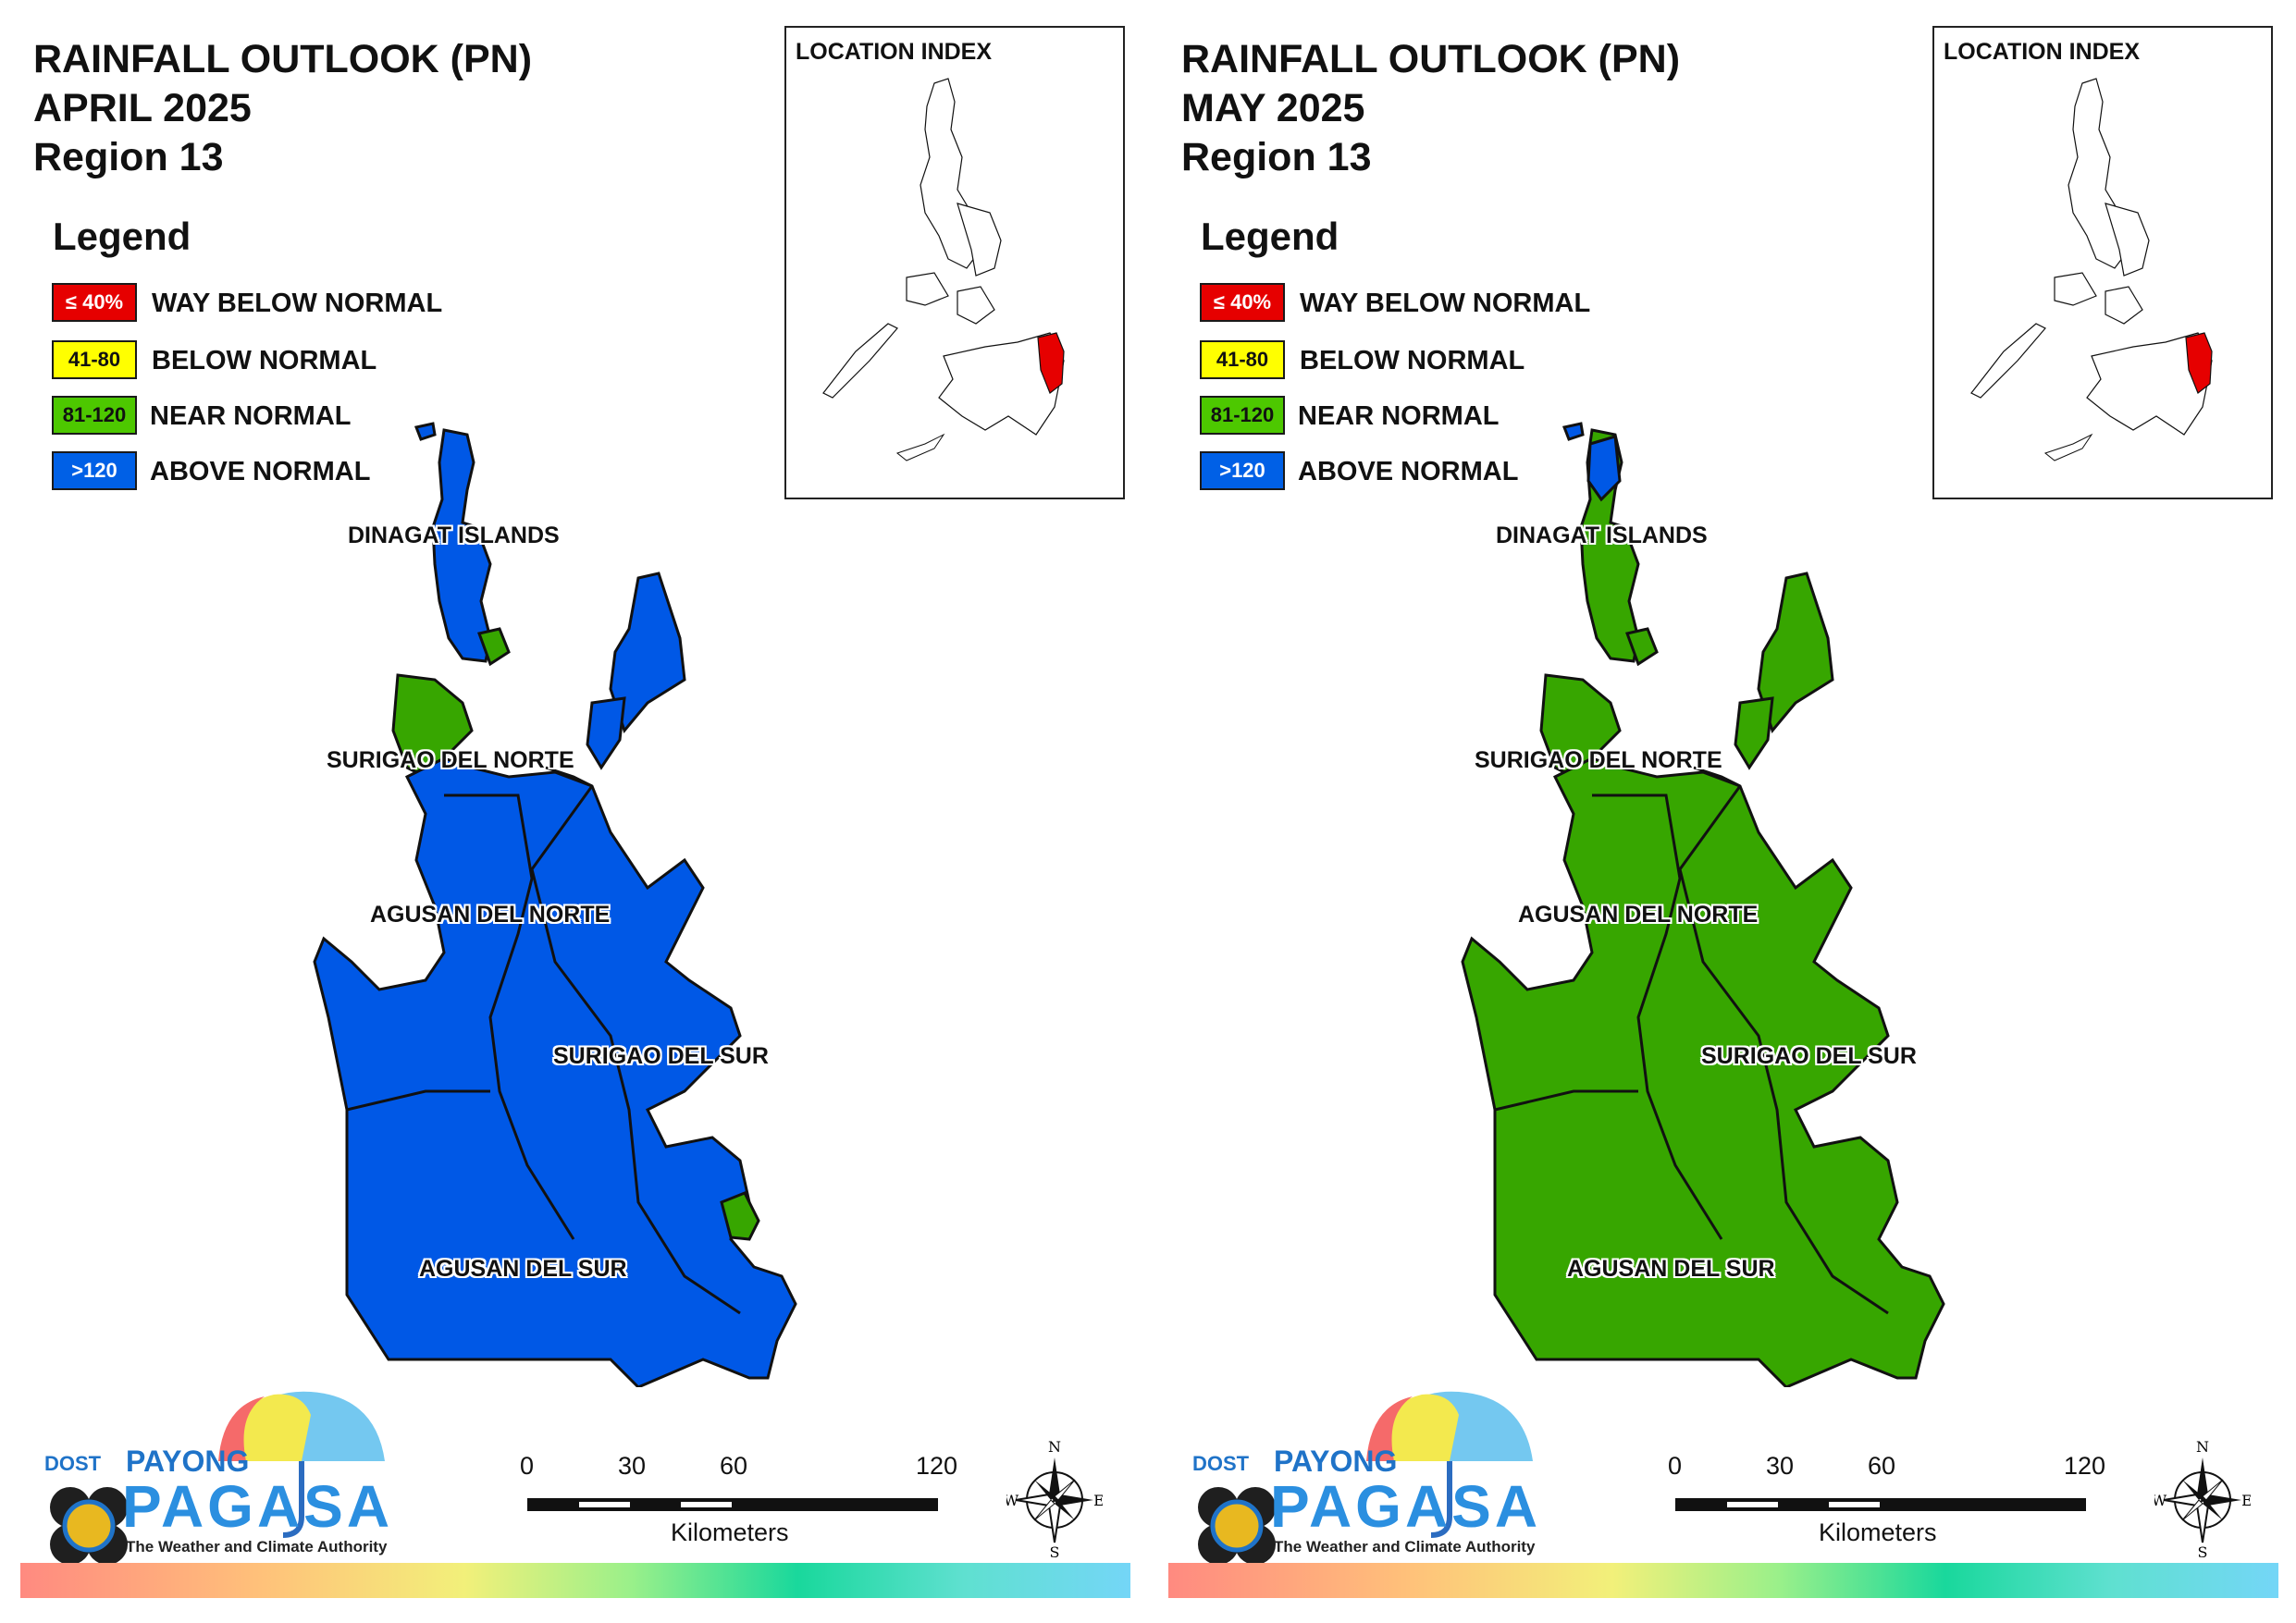  What do you see at coordinates (740, 1216) in the screenshot?
I see `lanuza-near-normal` at bounding box center [740, 1216].